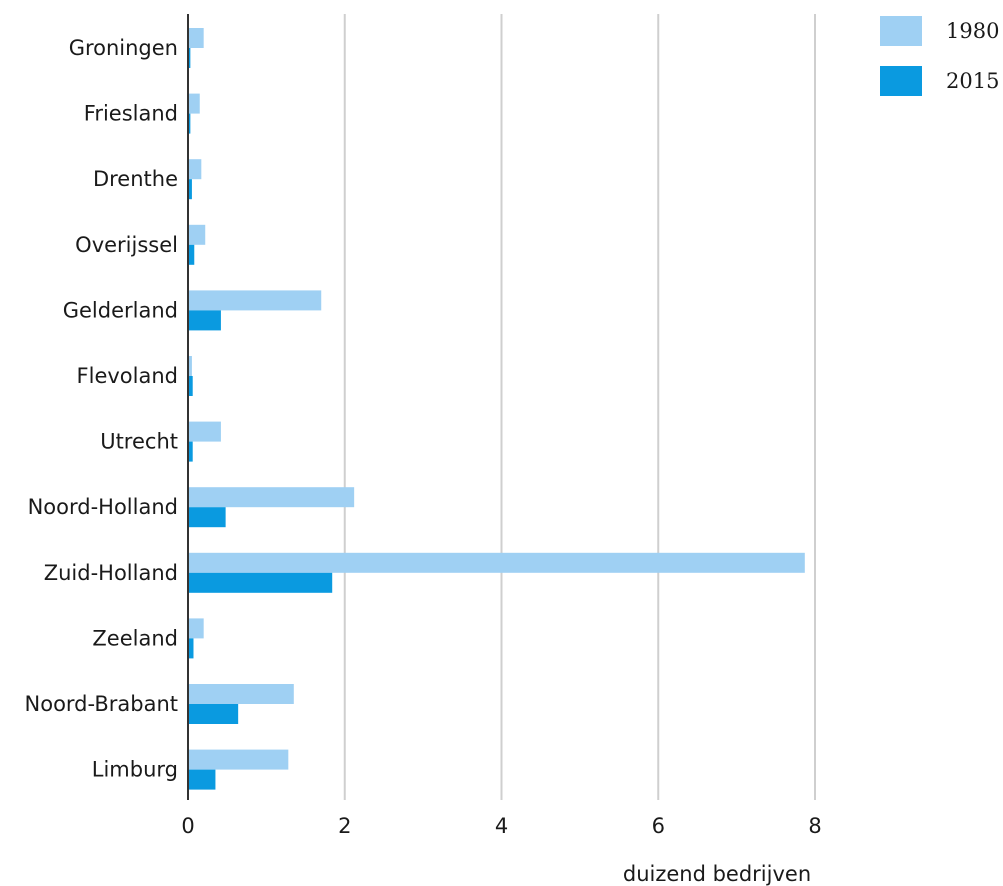 The image size is (1003, 886). I want to click on legend-label-2015: 2015, so click(972, 81).